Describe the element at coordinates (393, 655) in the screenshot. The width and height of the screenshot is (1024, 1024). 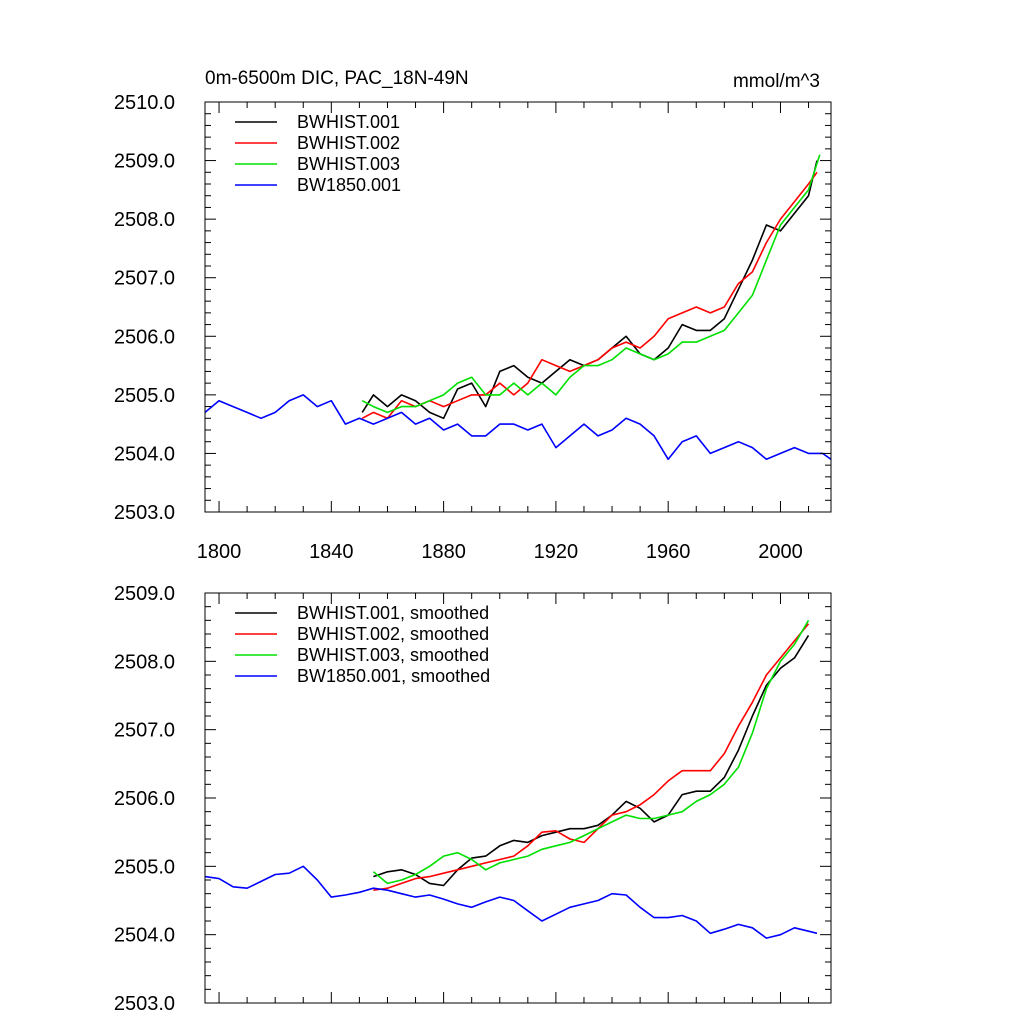
I see `bottom-chart-legend-label: BWHIST.003, smoothed` at that location.